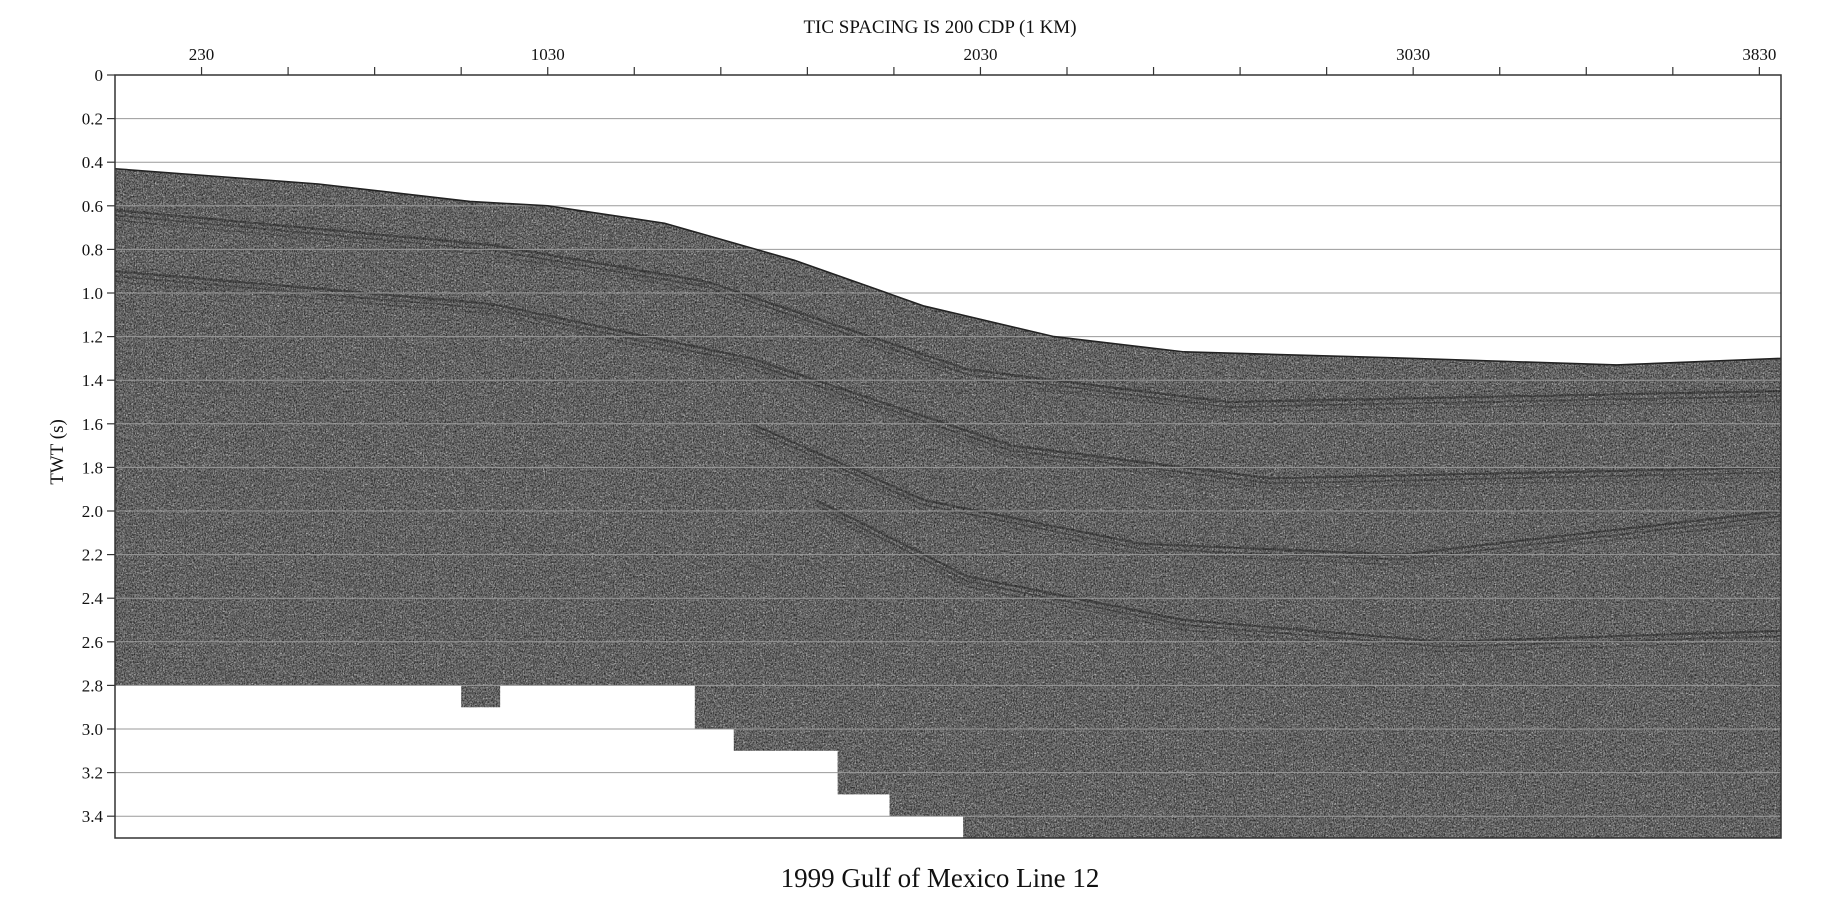  Describe the element at coordinates (92, 293) in the screenshot. I see `y-tick-label: 1.0` at that location.